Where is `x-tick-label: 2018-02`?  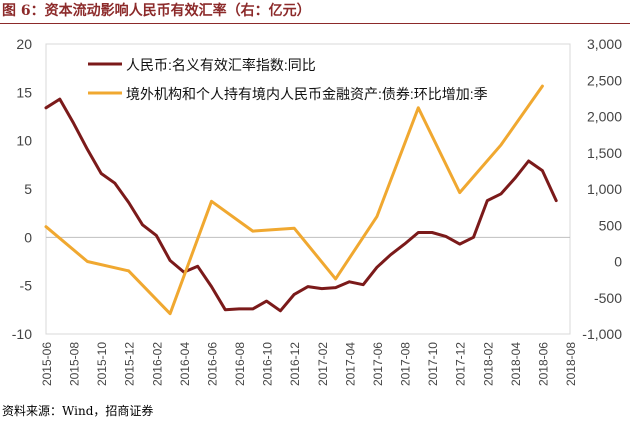
x-tick-label: 2018-02 is located at coordinates (488, 364).